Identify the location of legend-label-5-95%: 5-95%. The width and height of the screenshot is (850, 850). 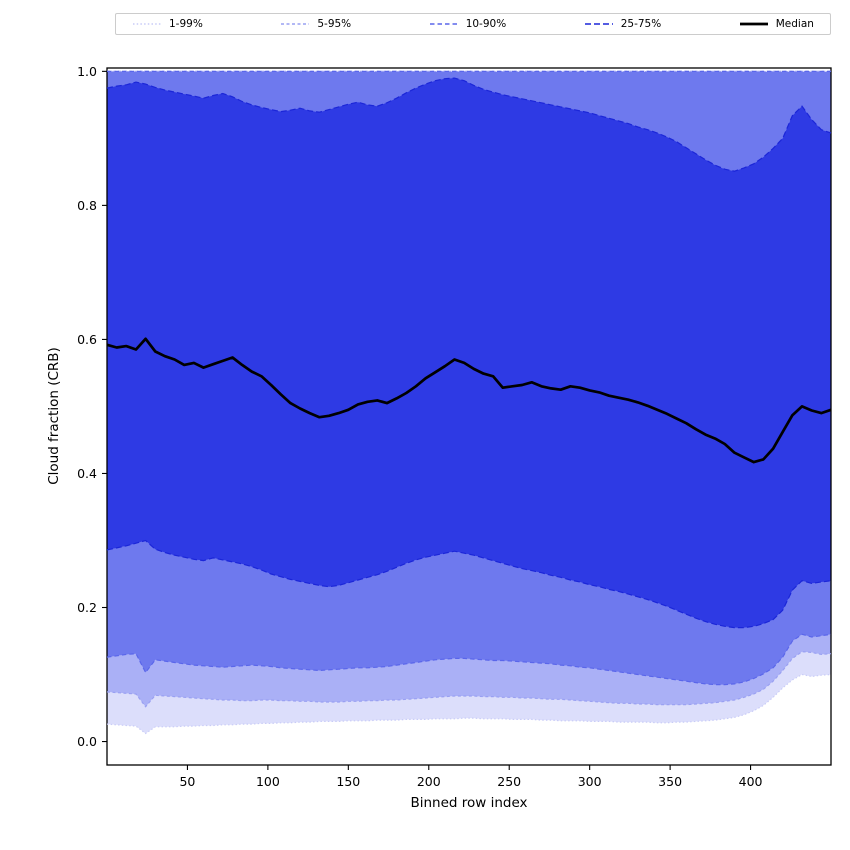
(334, 24).